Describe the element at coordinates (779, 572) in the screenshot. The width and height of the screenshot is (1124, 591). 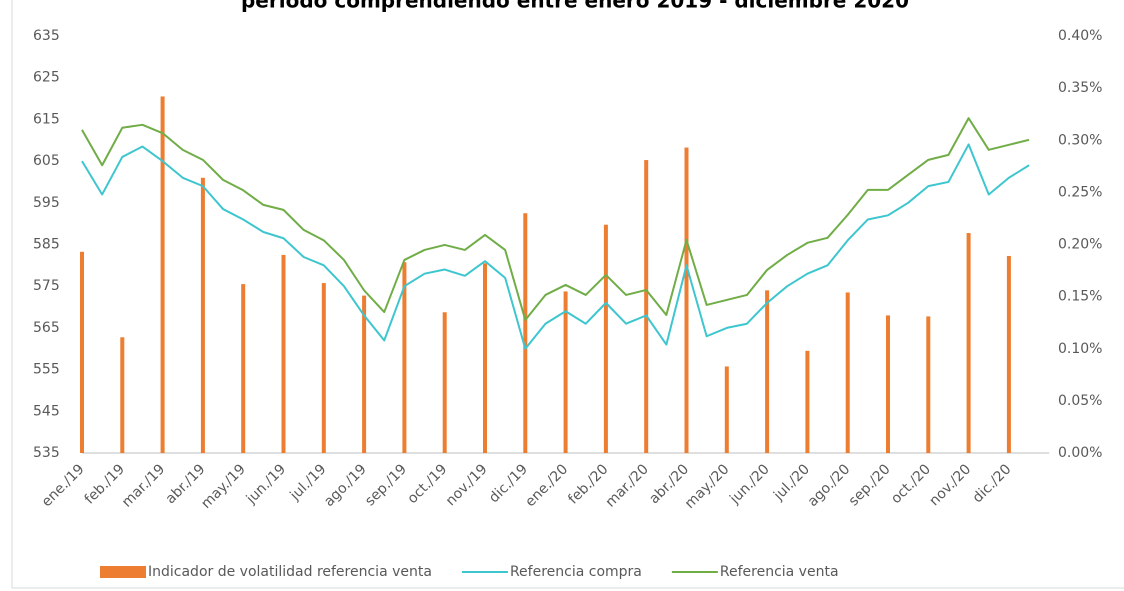
I see `legend-label: Referencia venta` at that location.